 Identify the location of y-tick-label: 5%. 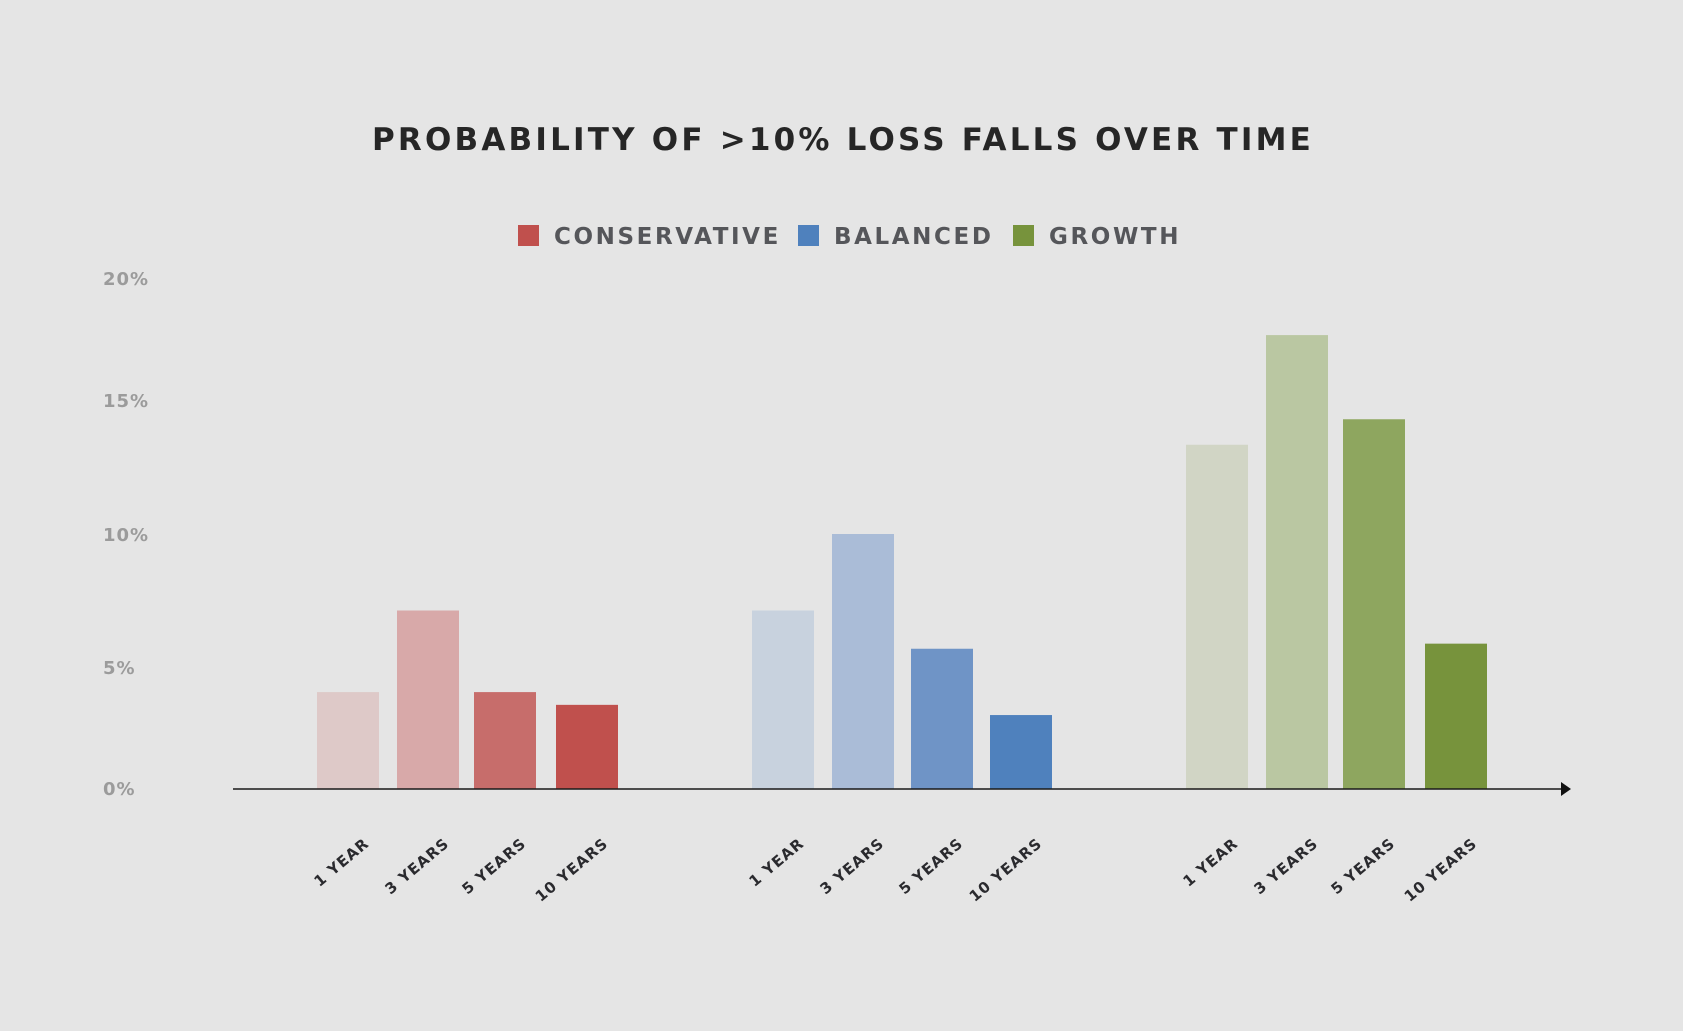
(119, 668).